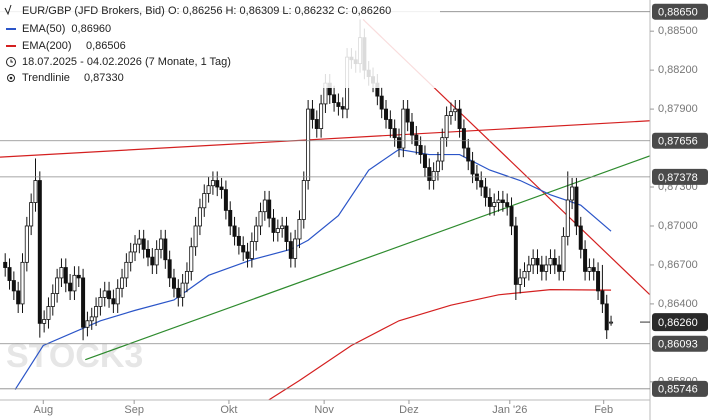 This screenshot has height=420, width=710. What do you see at coordinates (509, 410) in the screenshot?
I see `x-tick-label: Jan '26` at bounding box center [509, 410].